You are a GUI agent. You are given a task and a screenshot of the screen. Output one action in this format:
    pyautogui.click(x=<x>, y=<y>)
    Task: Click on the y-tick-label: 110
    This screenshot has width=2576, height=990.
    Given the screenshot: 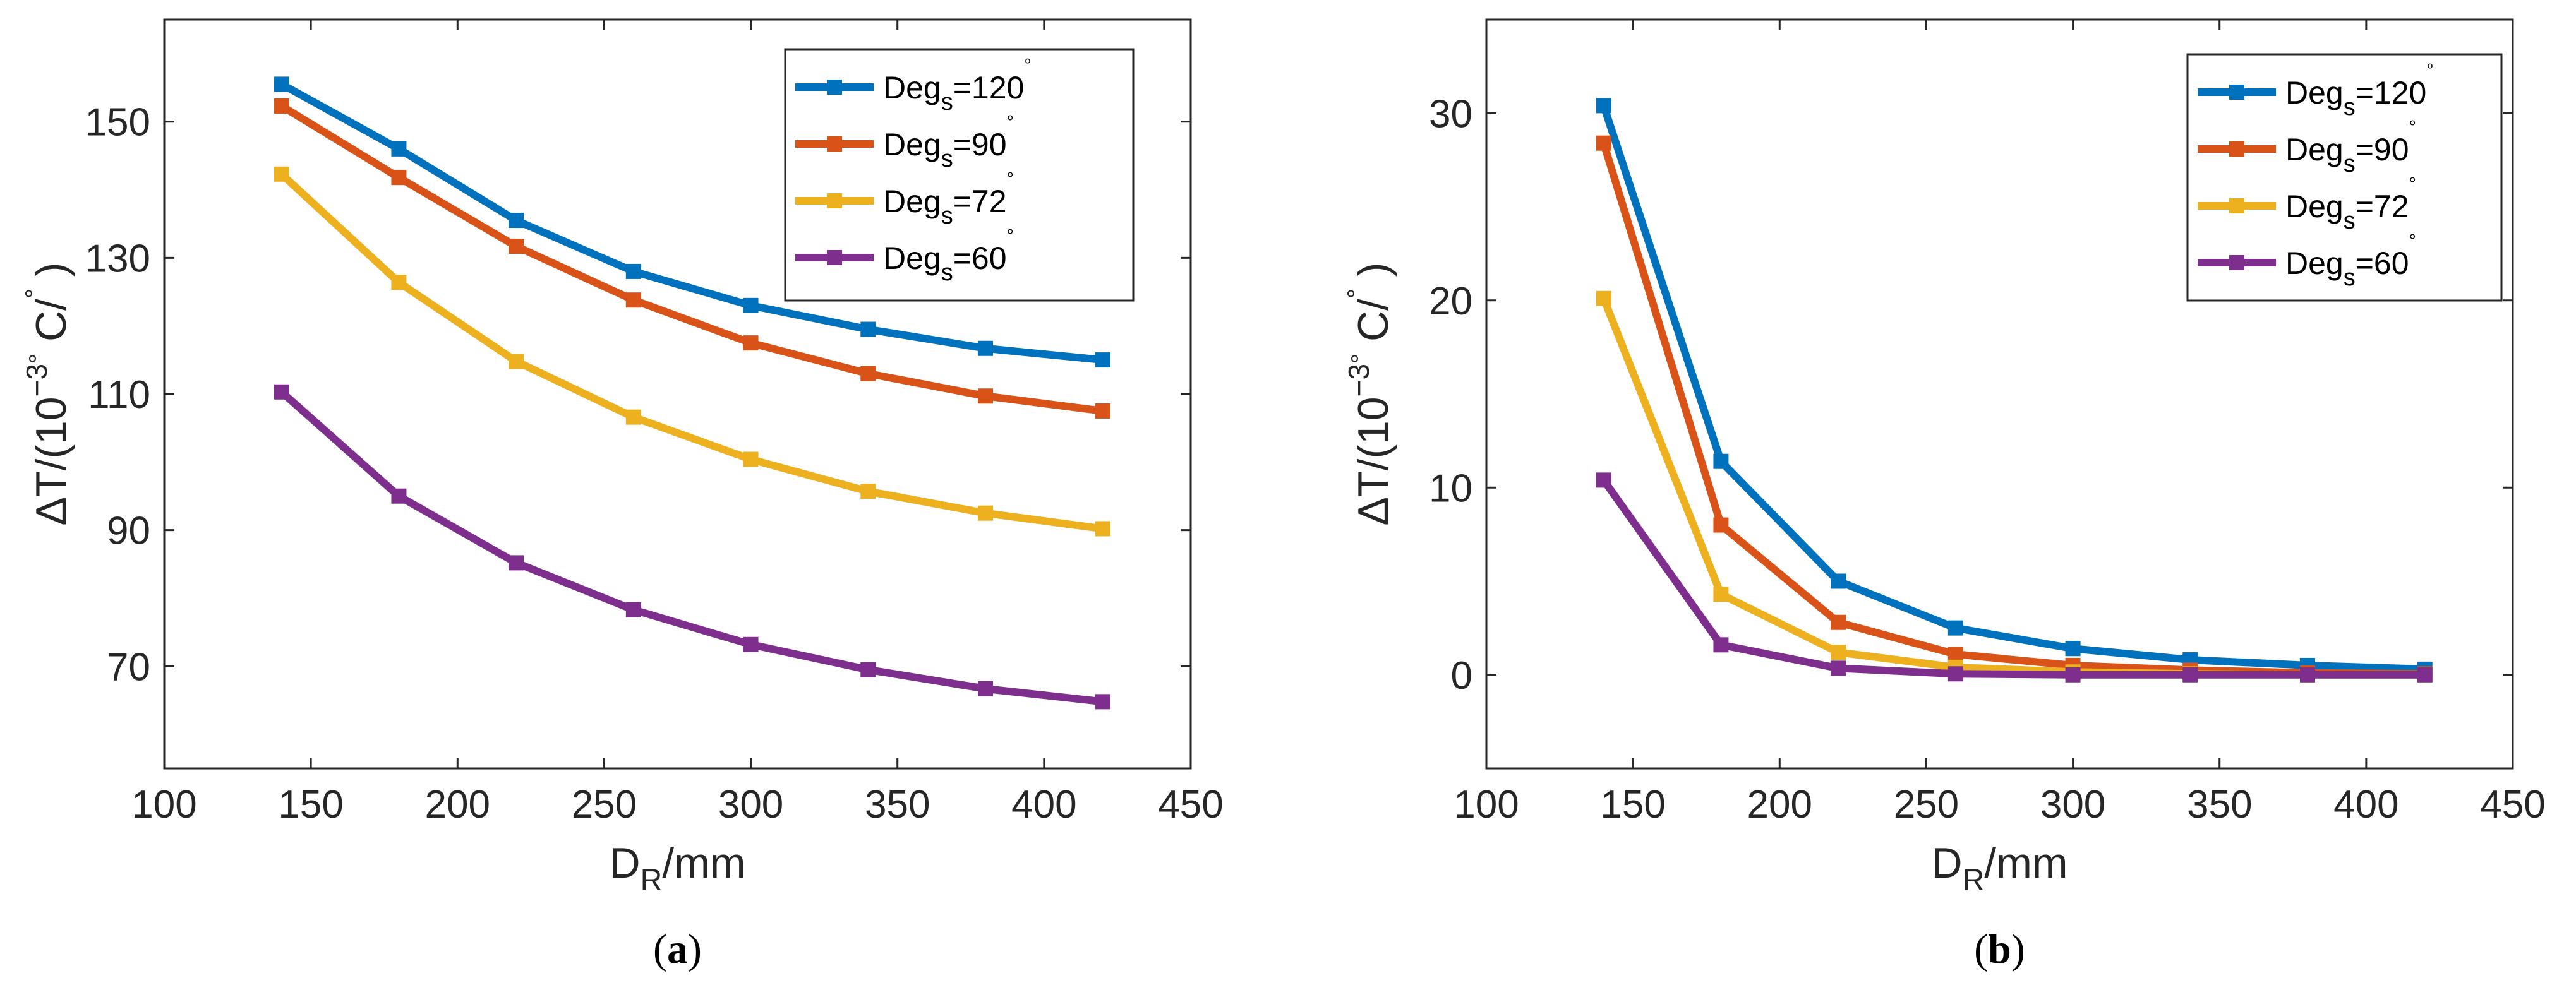 What is the action you would take?
    pyautogui.click(x=119, y=395)
    